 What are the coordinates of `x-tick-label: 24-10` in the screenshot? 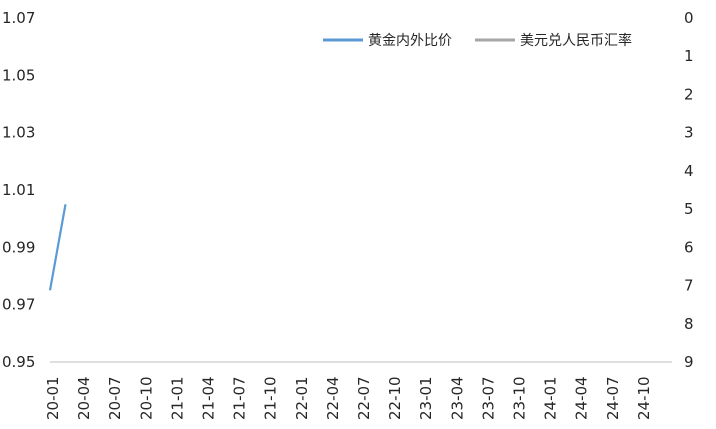 It's located at (644, 398).